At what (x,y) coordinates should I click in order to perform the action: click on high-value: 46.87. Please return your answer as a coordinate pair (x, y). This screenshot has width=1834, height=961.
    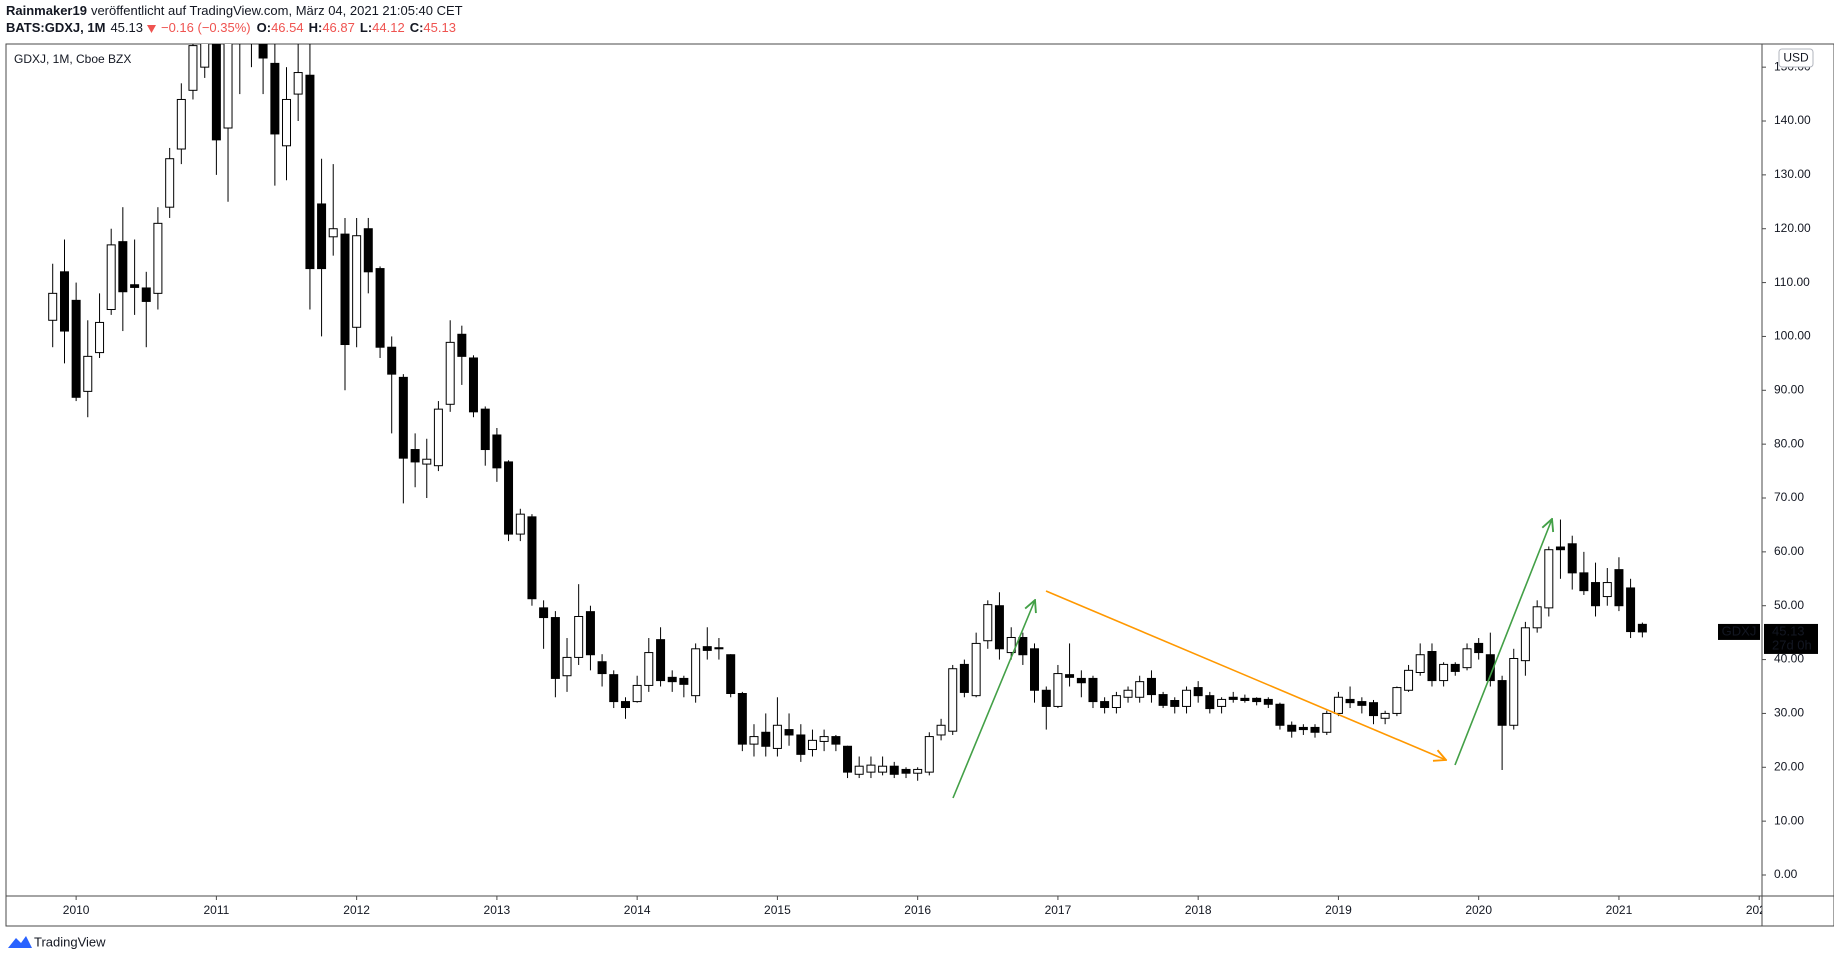
    Looking at the image, I should click on (338, 27).